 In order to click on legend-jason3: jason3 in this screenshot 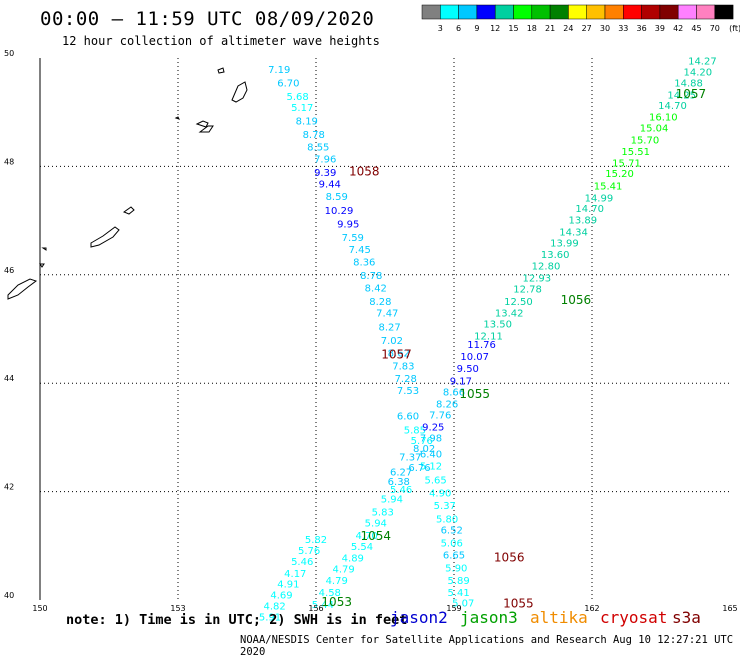, I will do `click(489, 617)`.